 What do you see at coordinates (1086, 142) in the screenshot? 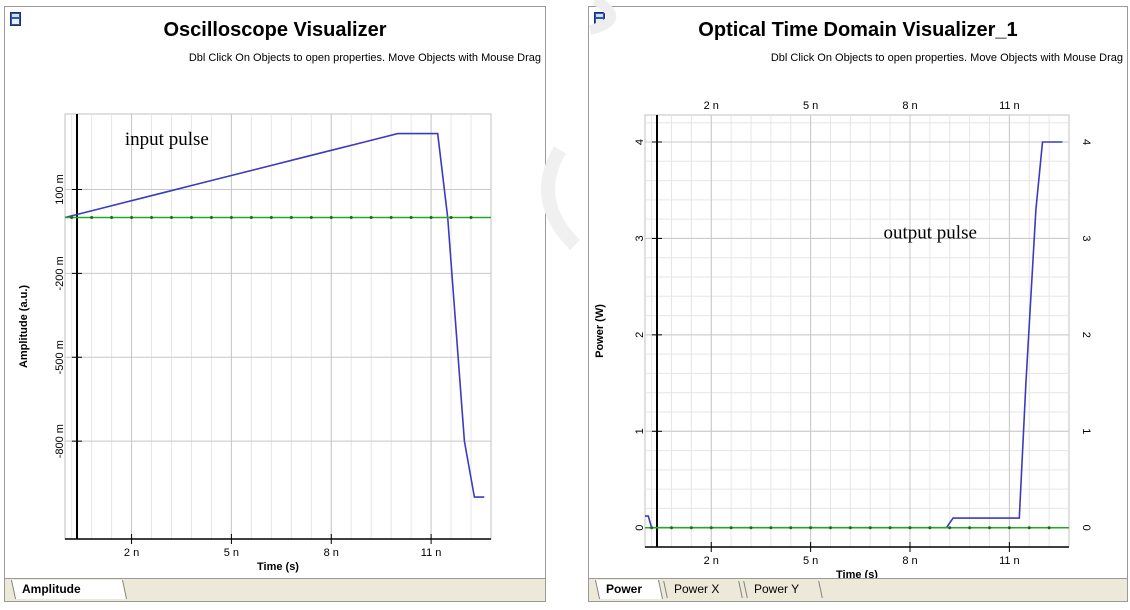
I see `y-tick-label-right: 4` at bounding box center [1086, 142].